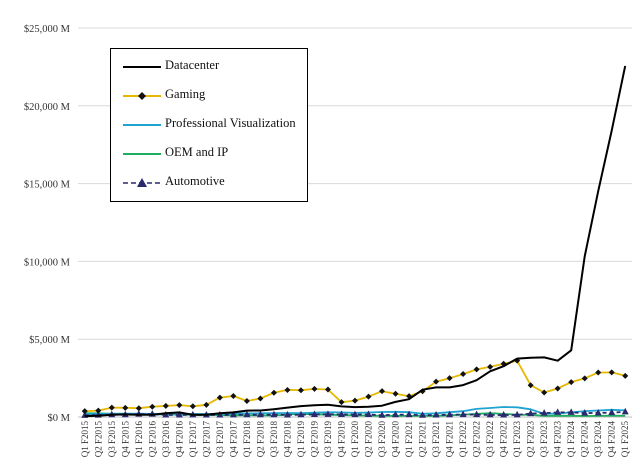 The image size is (640, 472). Describe the element at coordinates (247, 439) in the screenshot. I see `x-tick-label: Q1 F2018` at that location.